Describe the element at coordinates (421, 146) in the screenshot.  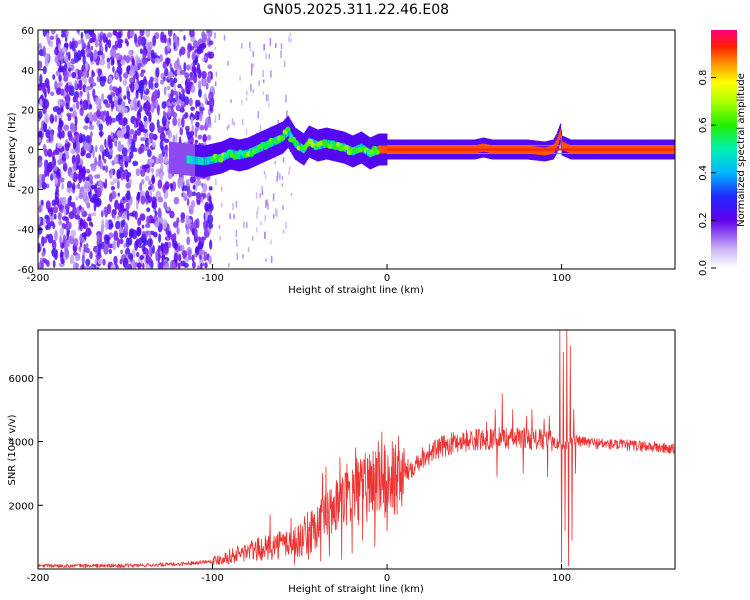
I see `spectrogram-signal-track` at that location.